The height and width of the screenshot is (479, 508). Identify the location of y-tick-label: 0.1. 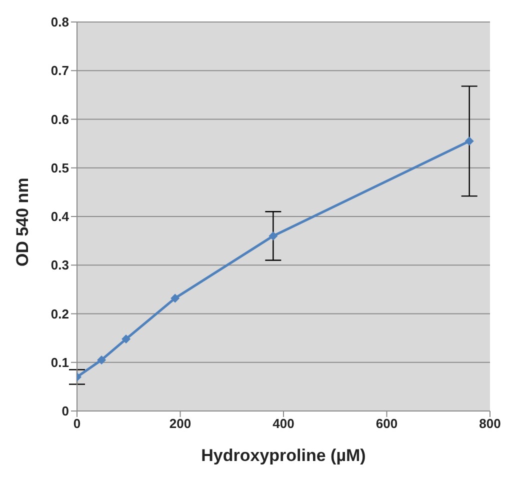
(59, 362).